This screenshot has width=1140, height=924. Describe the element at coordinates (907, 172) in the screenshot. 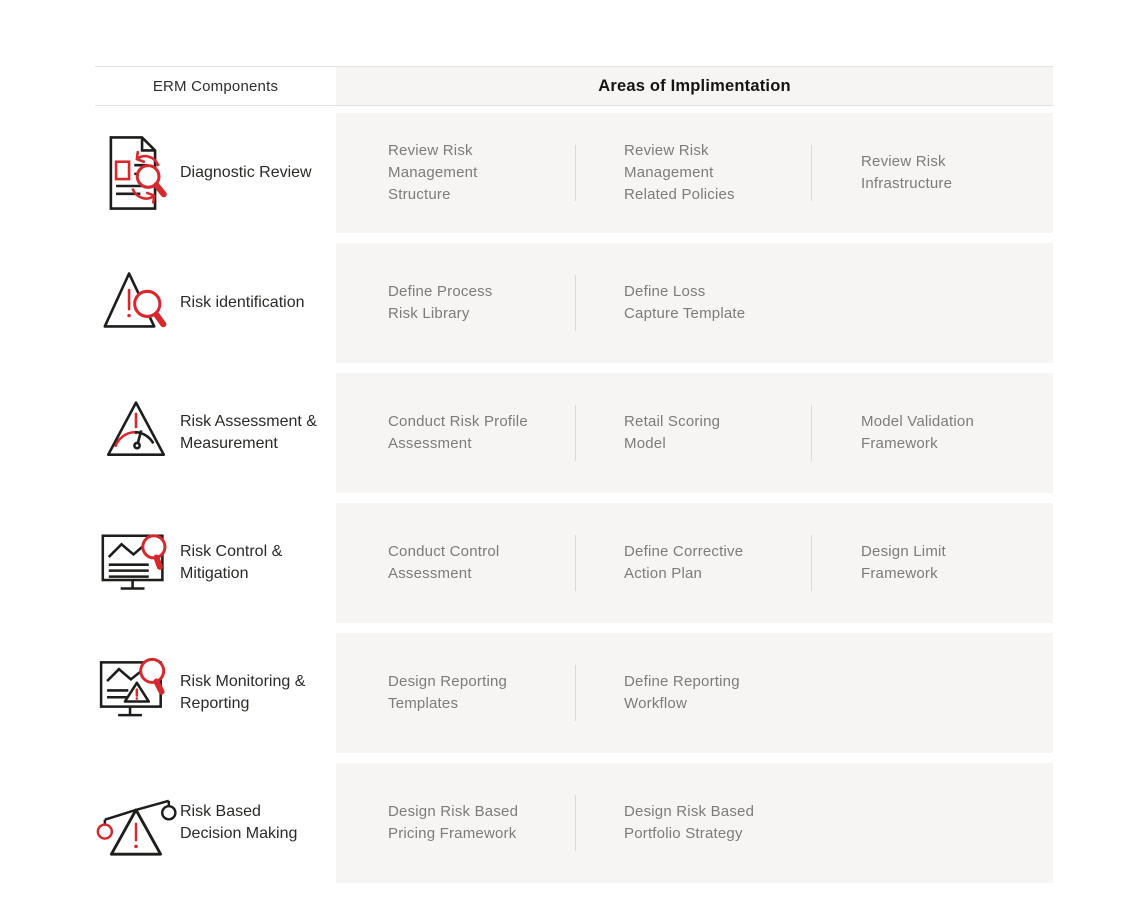

I see `implementation-item: Review Risk Infrastructure` at that location.